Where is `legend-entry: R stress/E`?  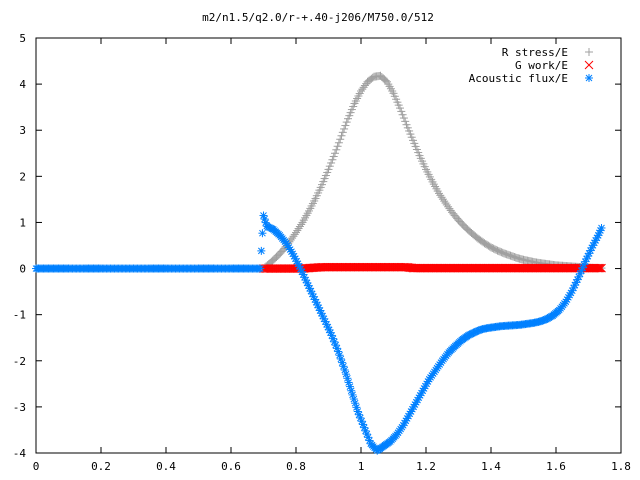 legend-entry: R stress/E is located at coordinates (547, 52).